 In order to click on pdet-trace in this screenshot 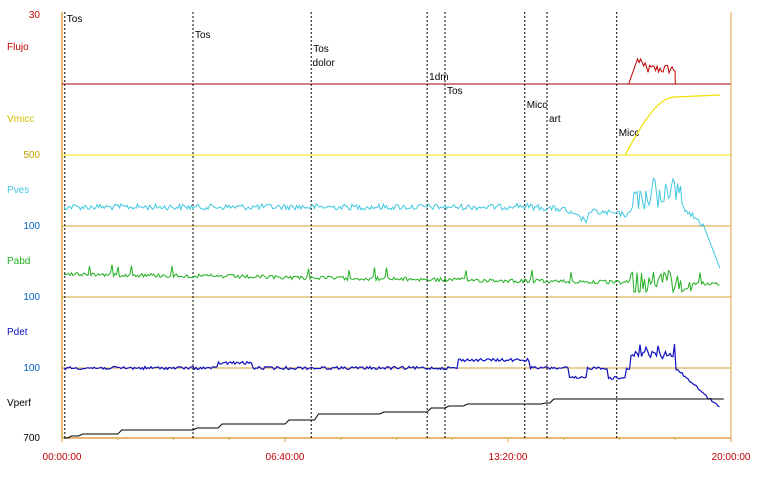, I will do `click(391, 376)`.